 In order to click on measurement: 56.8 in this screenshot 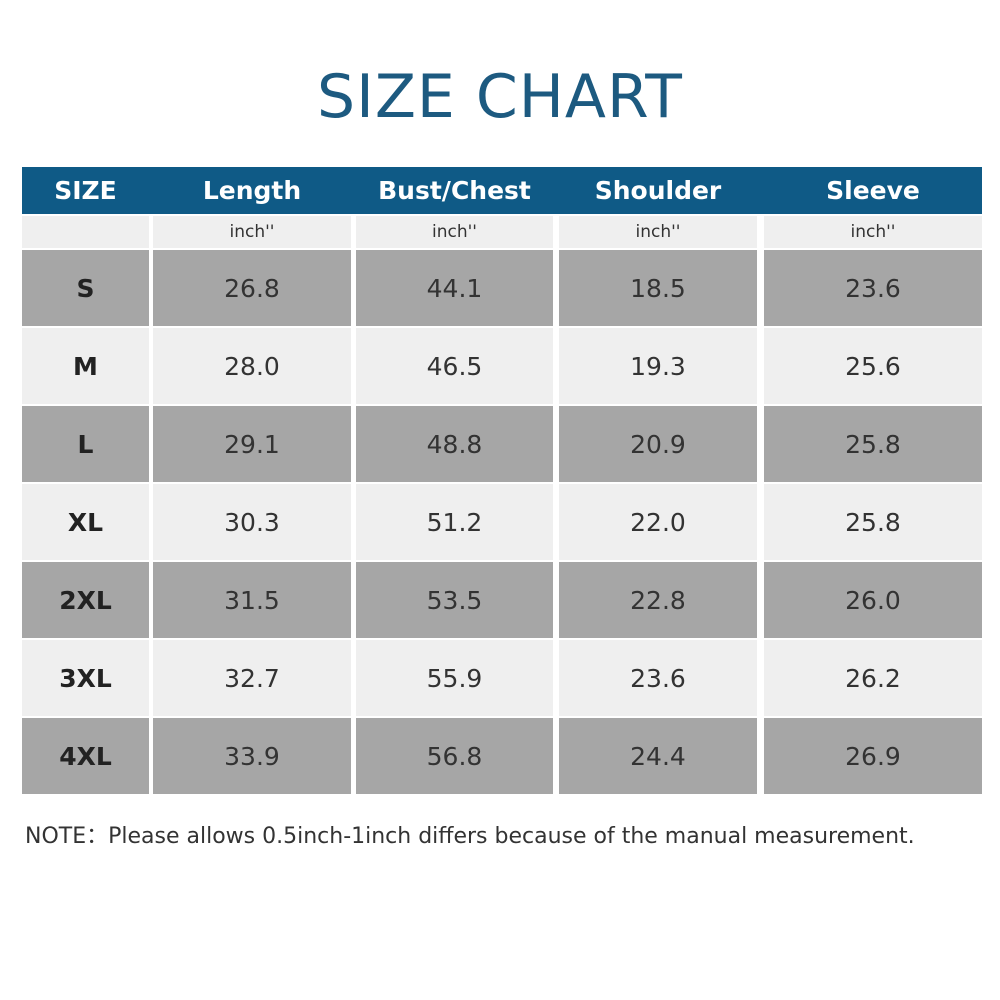, I will do `click(454, 756)`.